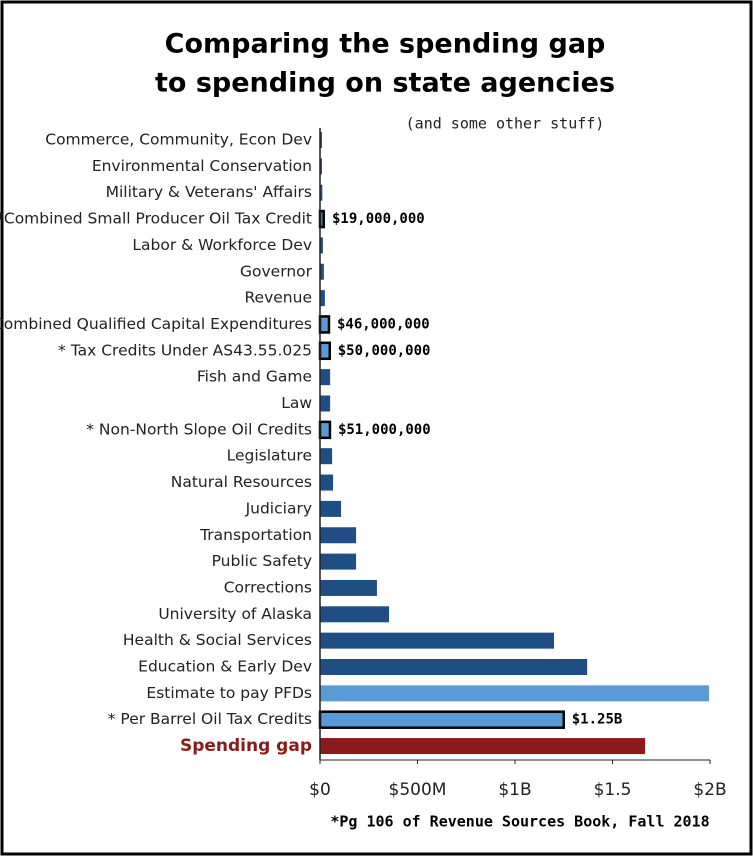  Describe the element at coordinates (210, 719) in the screenshot. I see `category-label: * Per Barrel Oil Tax Credits` at that location.